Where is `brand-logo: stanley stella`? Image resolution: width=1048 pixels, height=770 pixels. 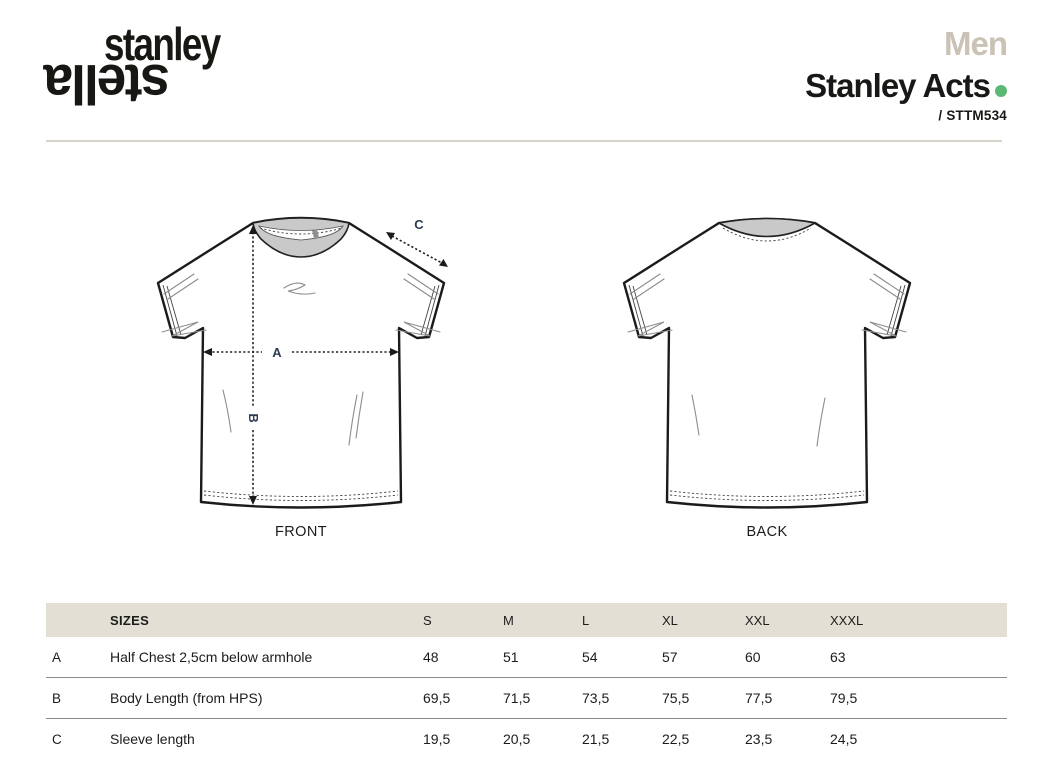
brand-logo: stanley stella is located at coordinates (155, 71).